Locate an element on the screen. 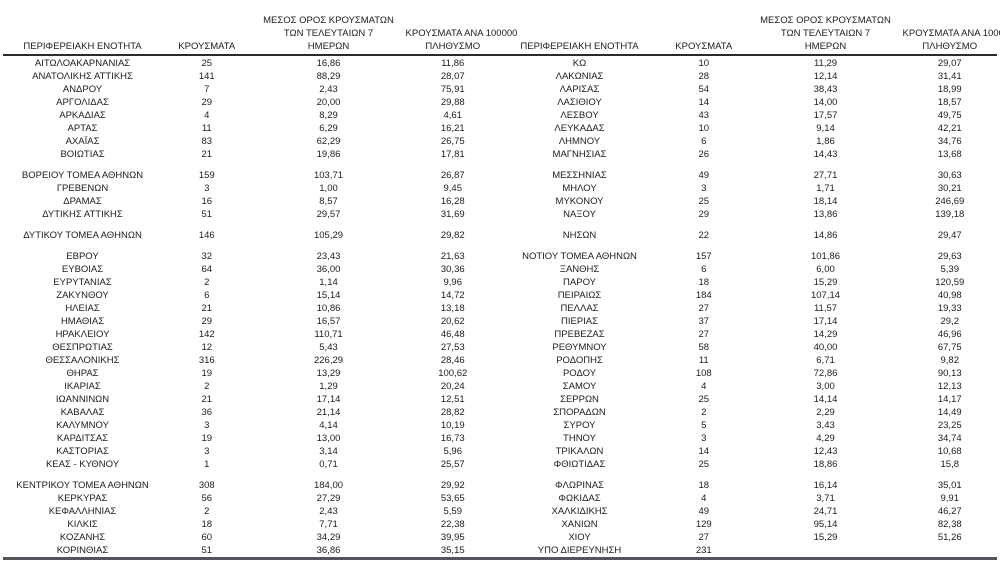 The image size is (1000, 566). table-row: ΚΩ 10 11,29 29,07 is located at coordinates (748, 63).